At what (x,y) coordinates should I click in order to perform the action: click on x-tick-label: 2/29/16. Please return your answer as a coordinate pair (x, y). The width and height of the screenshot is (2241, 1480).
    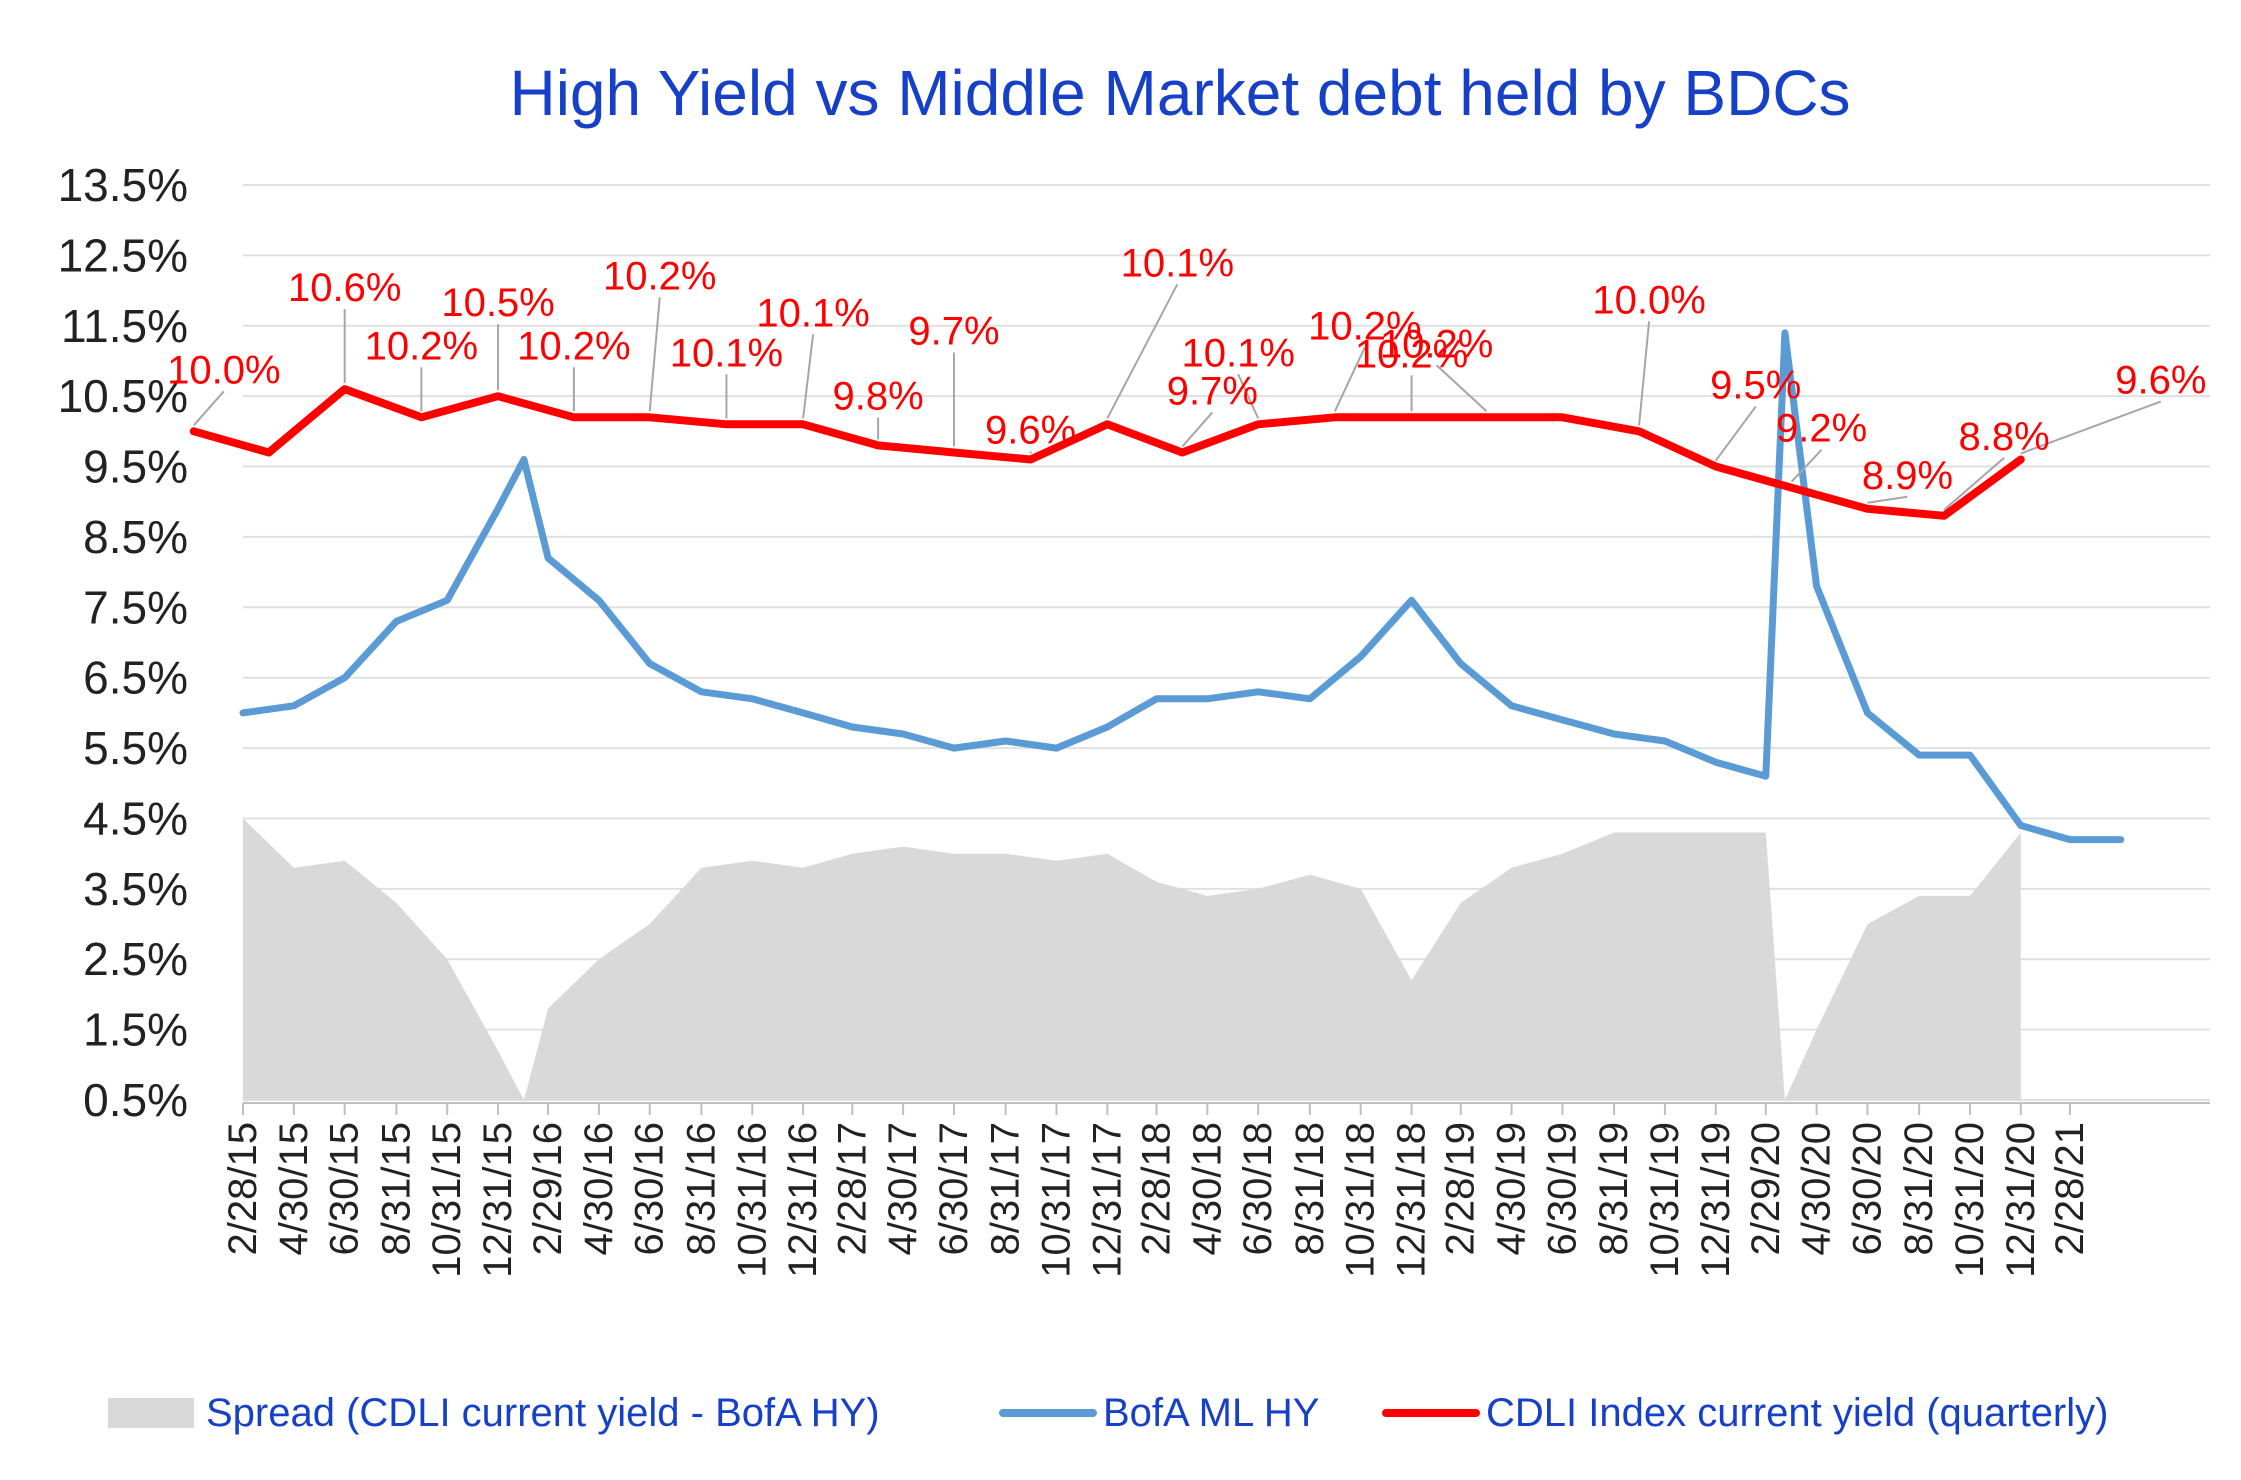
    Looking at the image, I should click on (548, 1188).